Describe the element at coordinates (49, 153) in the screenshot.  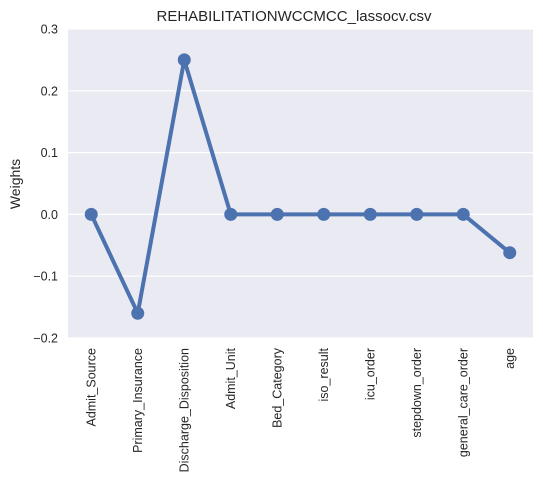
I see `y-tick-label: 0.1` at that location.